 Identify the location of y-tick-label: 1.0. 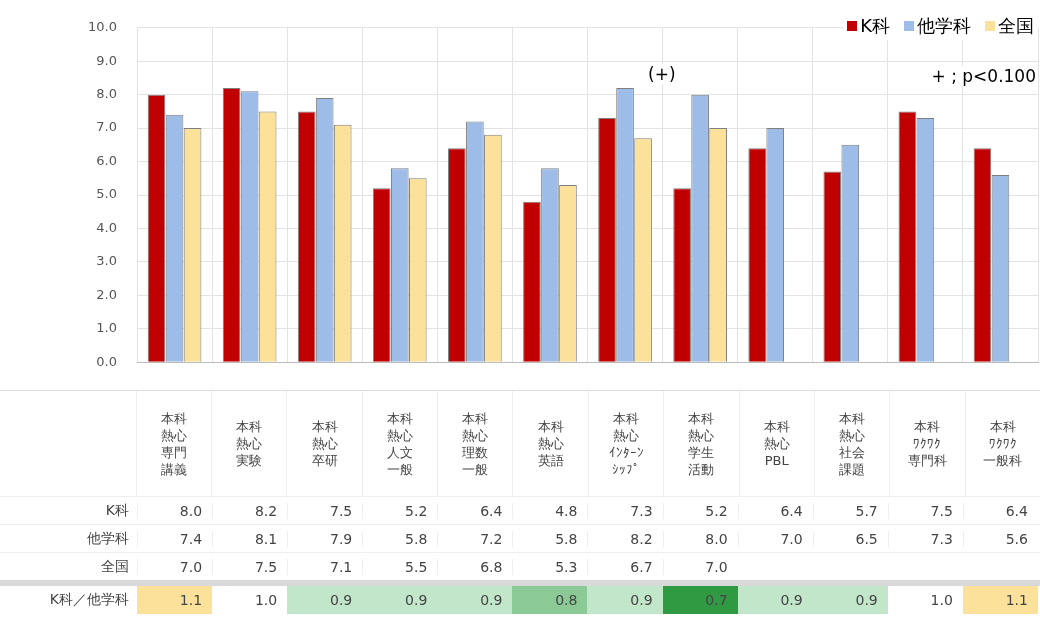
(106, 328).